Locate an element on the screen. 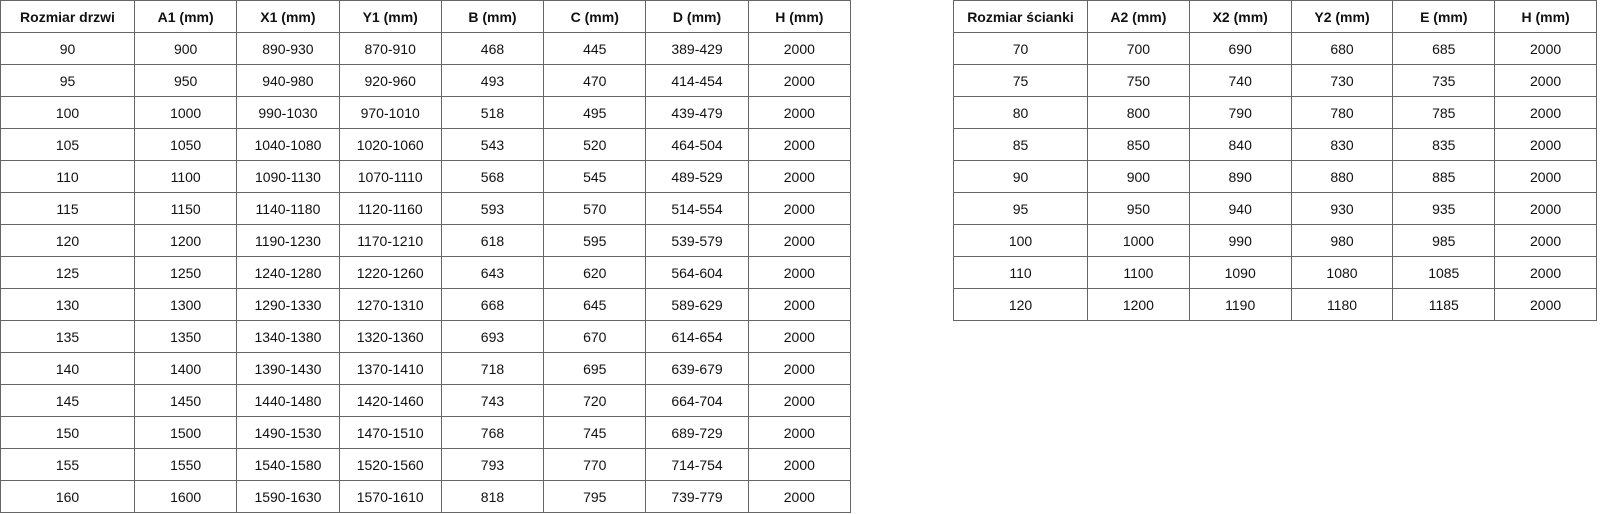 This screenshot has width=1600, height=514. table-cell: 670 is located at coordinates (595, 336).